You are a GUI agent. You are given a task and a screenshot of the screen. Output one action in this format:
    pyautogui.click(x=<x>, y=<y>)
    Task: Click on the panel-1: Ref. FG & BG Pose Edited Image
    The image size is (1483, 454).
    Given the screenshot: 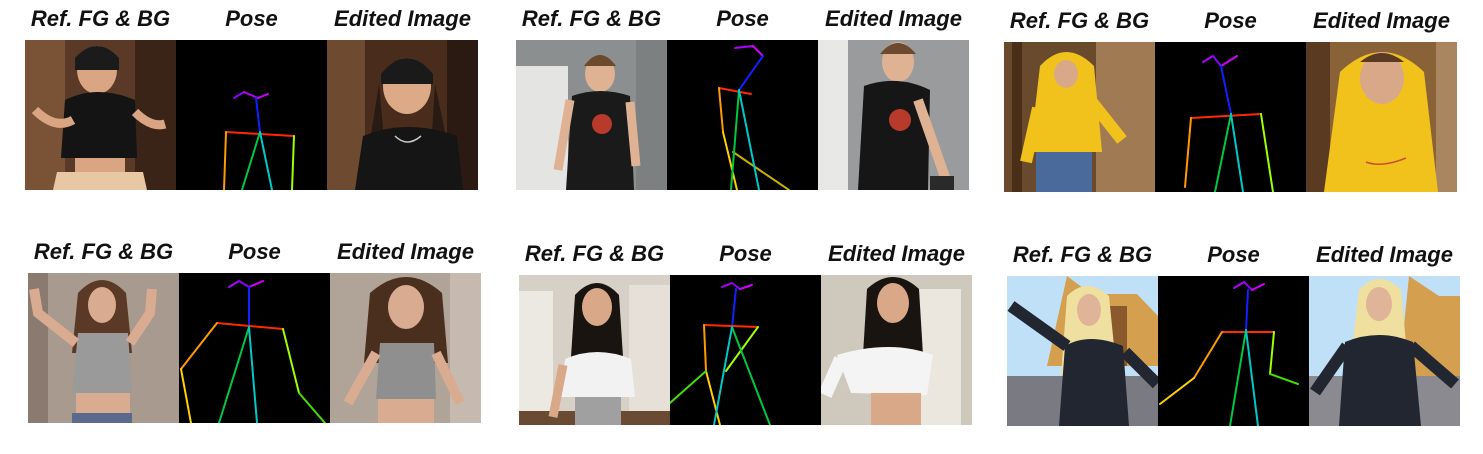 What is the action you would take?
    pyautogui.click(x=251, y=95)
    